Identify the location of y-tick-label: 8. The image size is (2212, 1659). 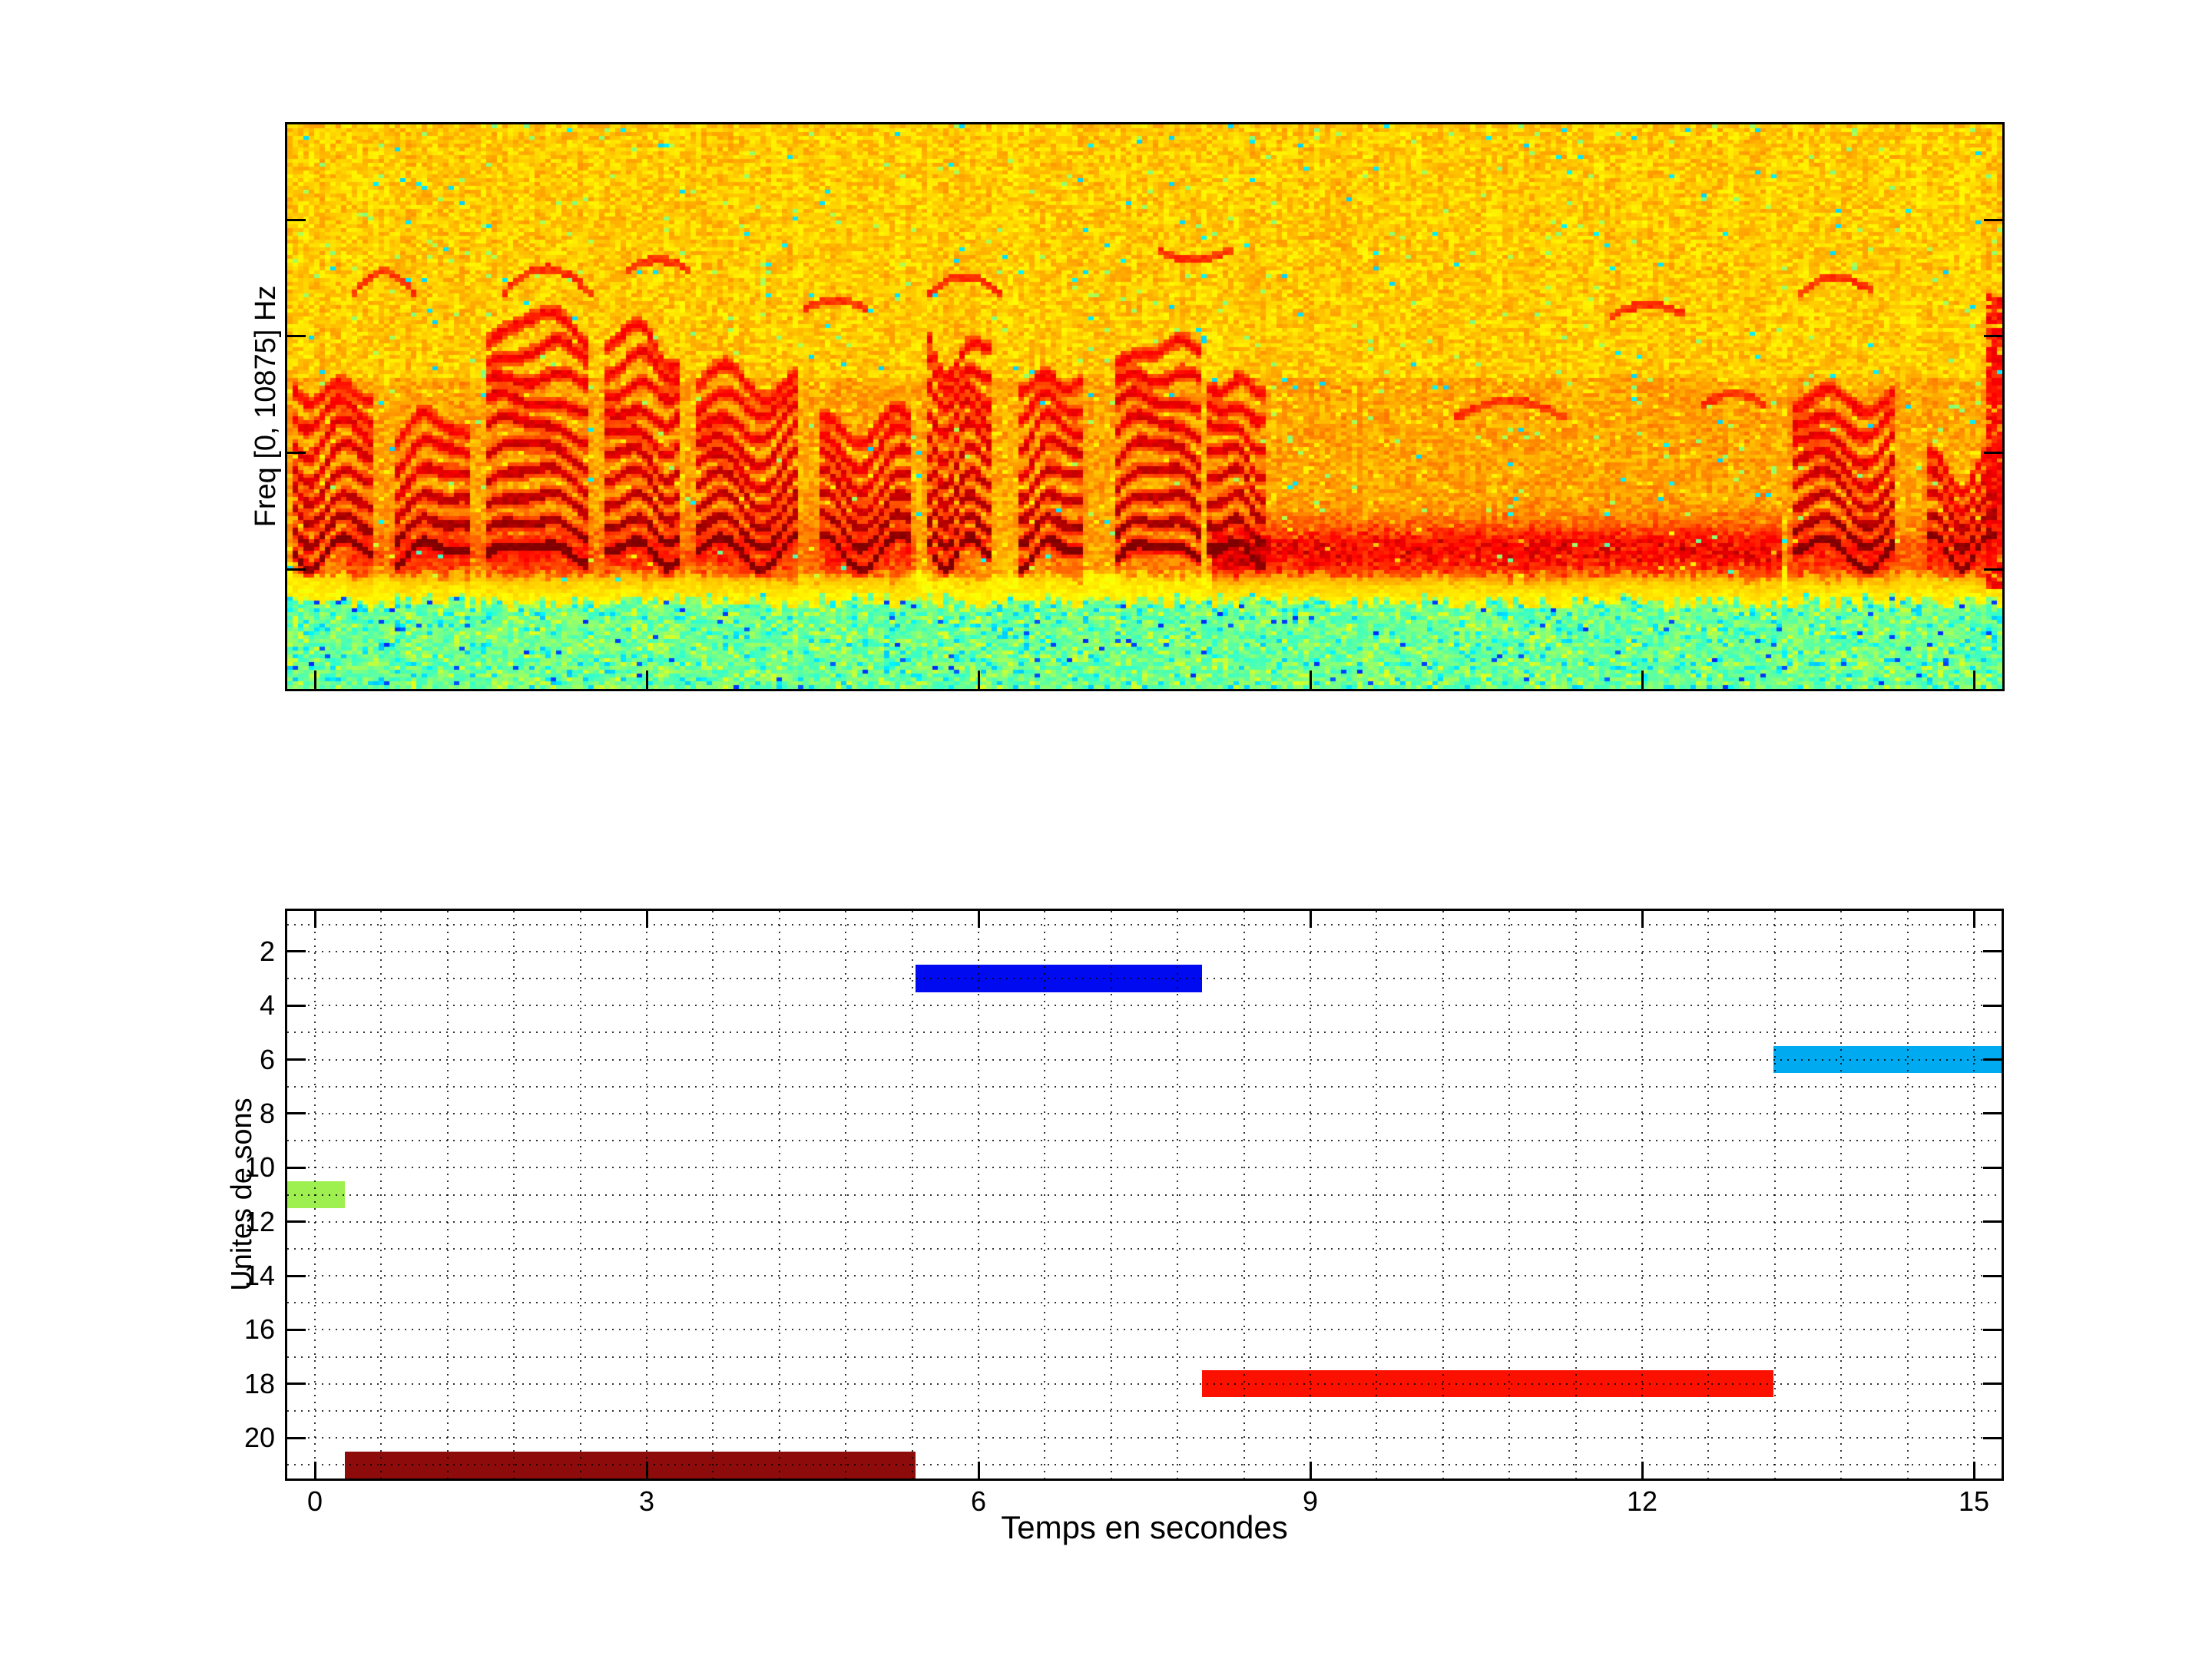
(267, 1113).